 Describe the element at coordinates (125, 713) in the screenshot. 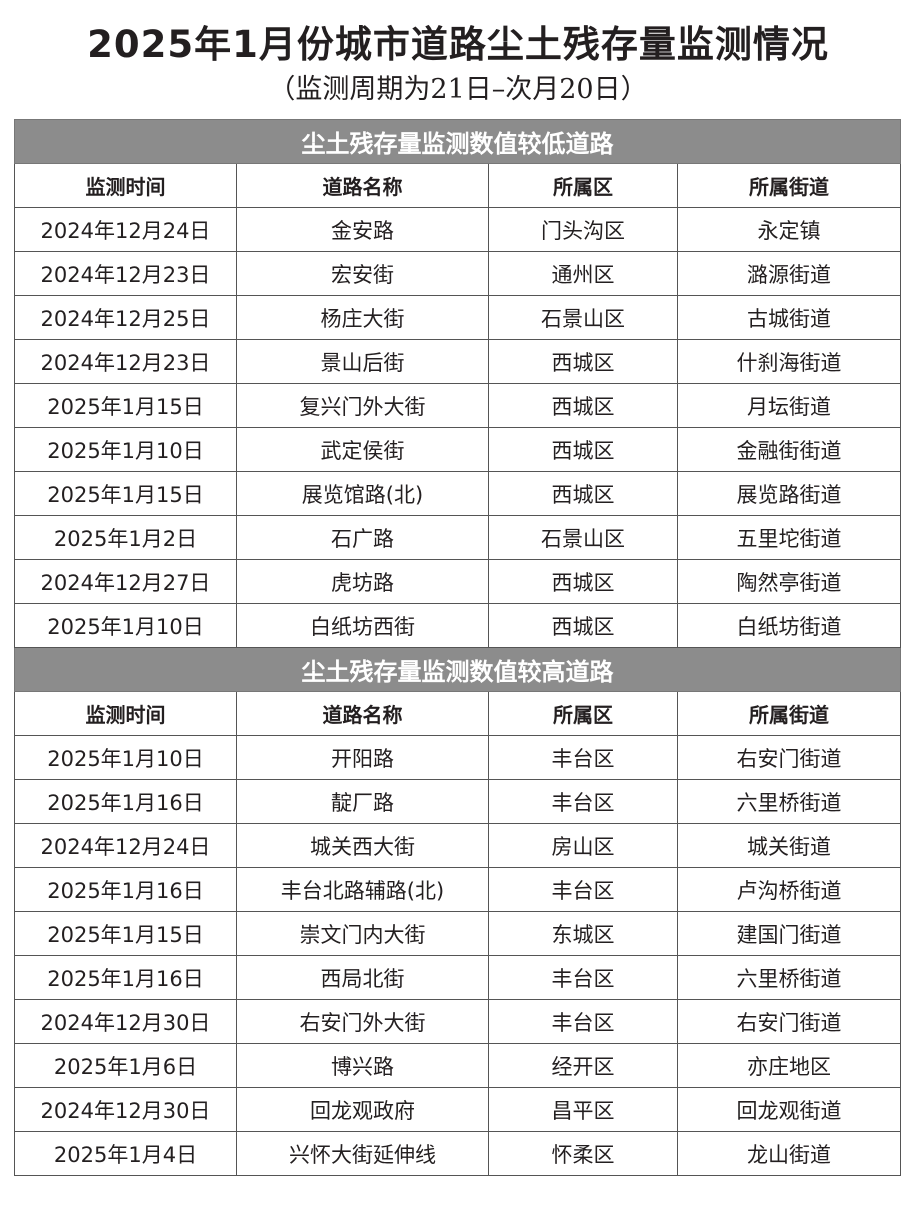

I see `column-header-date: 监测时间` at that location.